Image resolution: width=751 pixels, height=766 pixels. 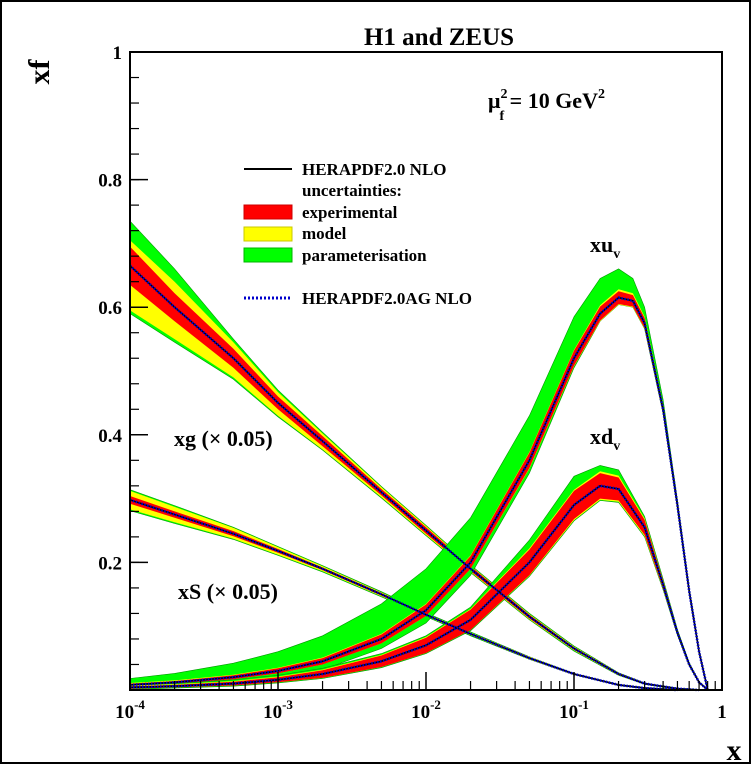 I want to click on legend-swatch-parameterisation, so click(x=268, y=255).